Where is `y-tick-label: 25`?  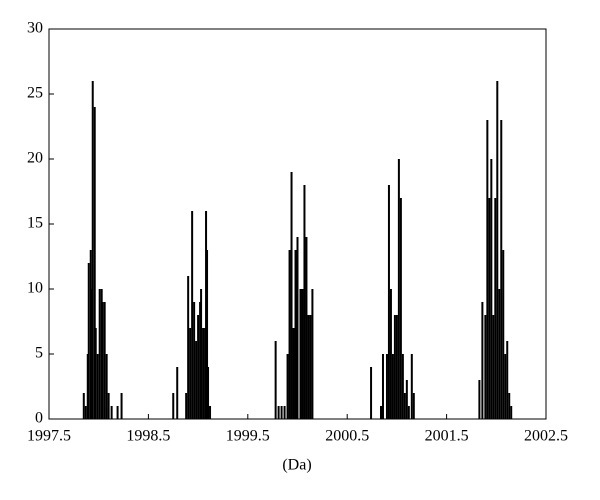
y-tick-label: 25 is located at coordinates (35, 93).